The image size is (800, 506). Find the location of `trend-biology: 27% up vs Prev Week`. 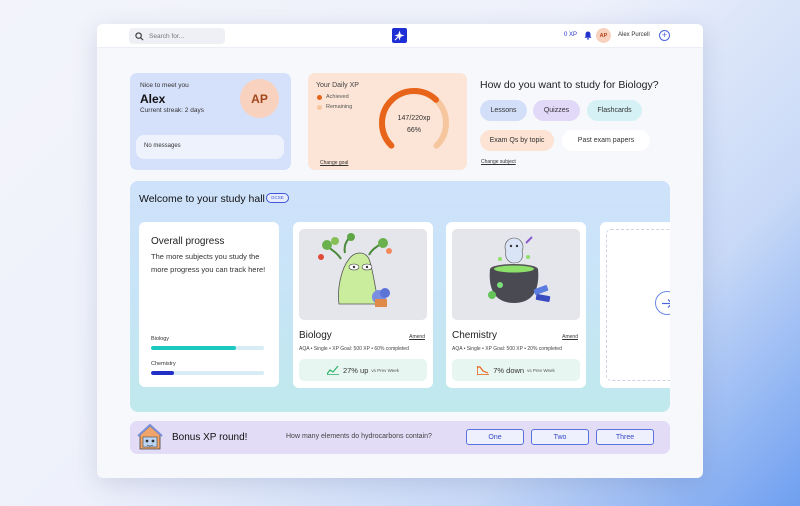

trend-biology: 27% up vs Prev Week is located at coordinates (363, 370).